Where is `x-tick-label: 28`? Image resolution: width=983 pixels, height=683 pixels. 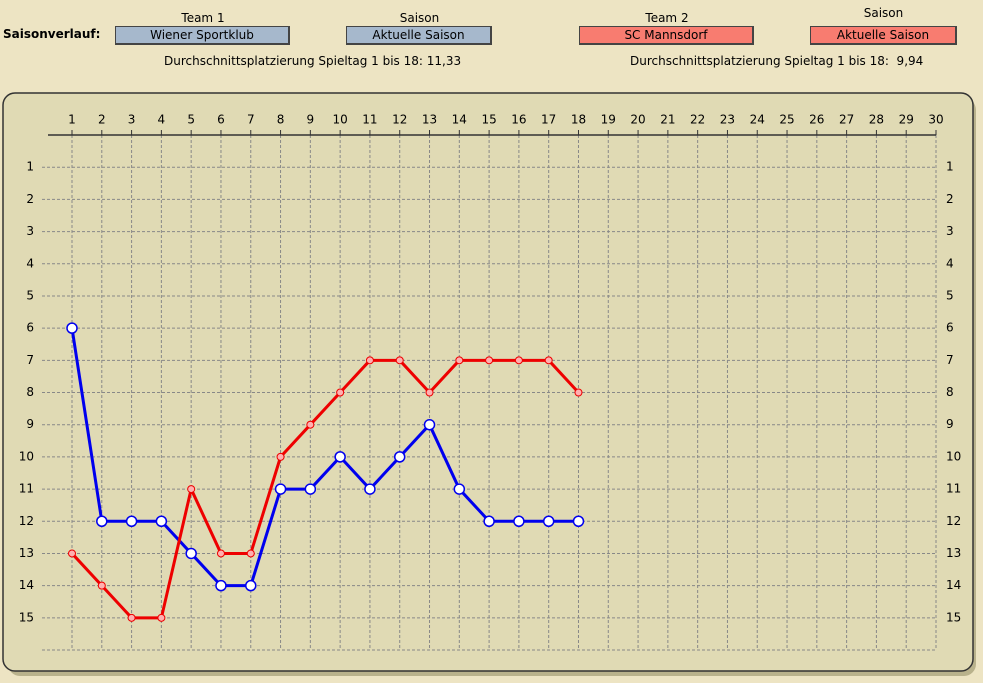
x-tick-label: 28 is located at coordinates (876, 120).